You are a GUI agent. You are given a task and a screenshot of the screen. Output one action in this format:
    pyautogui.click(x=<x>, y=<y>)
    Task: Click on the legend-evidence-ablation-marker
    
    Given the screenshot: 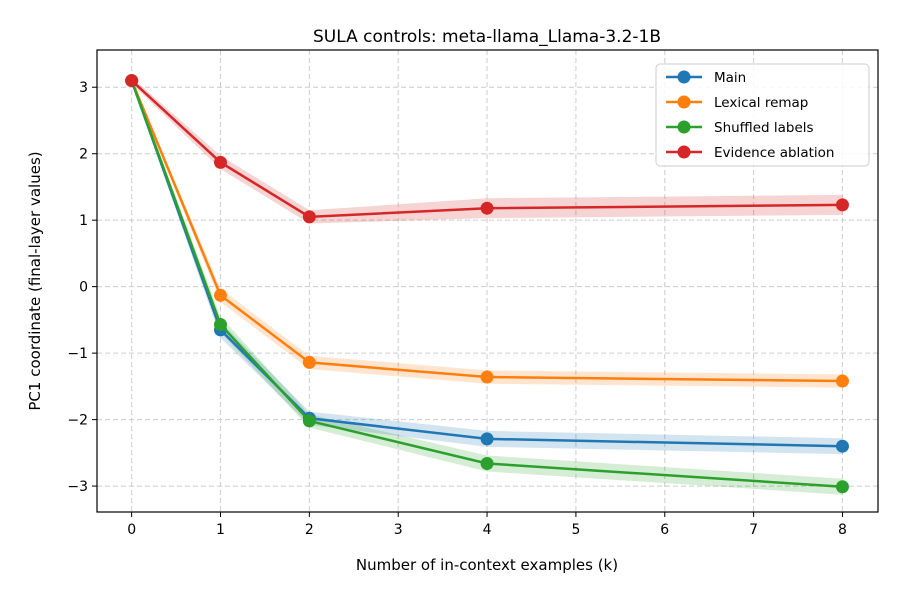 What is the action you would take?
    pyautogui.click(x=684, y=152)
    